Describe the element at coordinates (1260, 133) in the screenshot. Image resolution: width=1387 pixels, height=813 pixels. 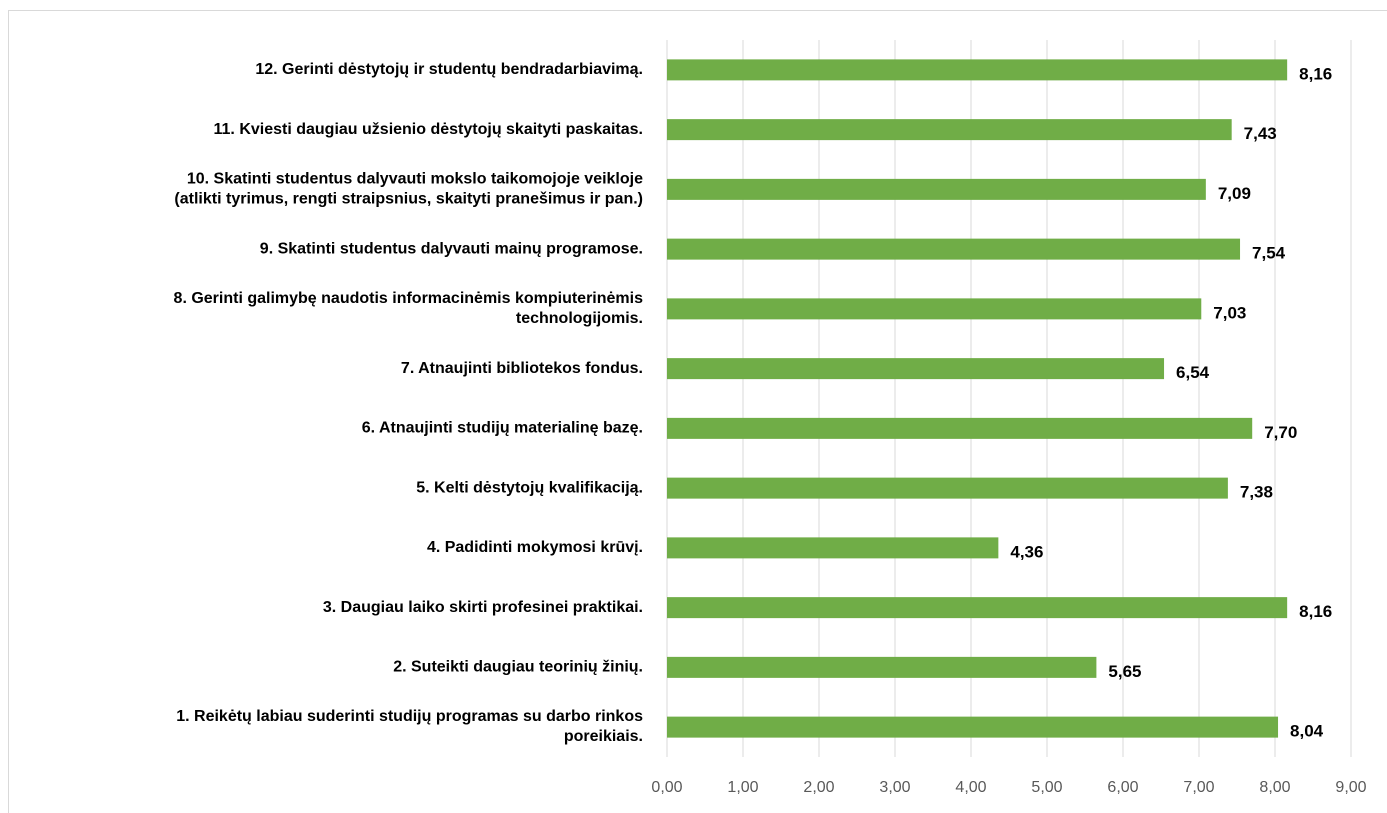
I see `value-label: 7,43` at that location.